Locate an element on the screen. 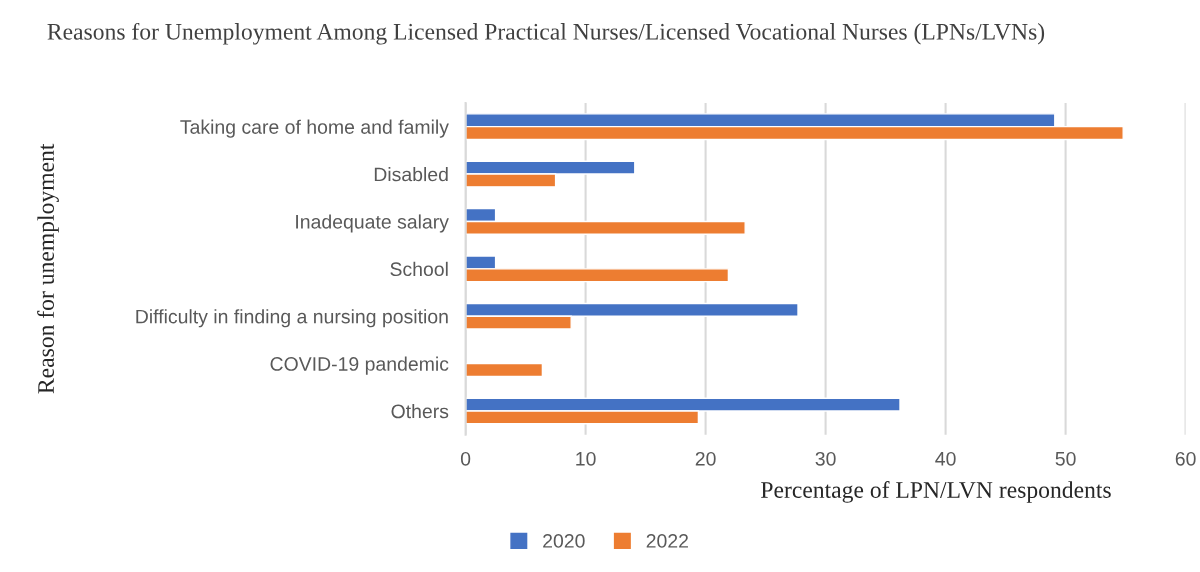 This screenshot has width=1200, height=572. y-tick-label: COVID-19 pandemic is located at coordinates (359, 365).